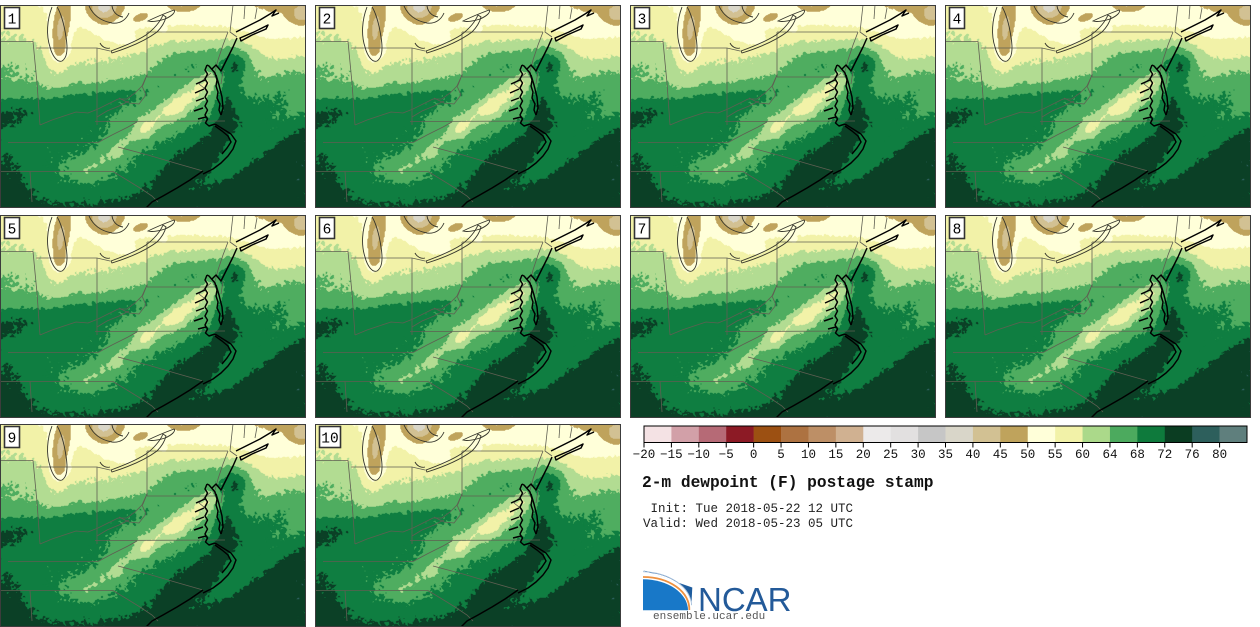  What do you see at coordinates (863, 455) in the screenshot?
I see `svg-text: 20` at bounding box center [863, 455].